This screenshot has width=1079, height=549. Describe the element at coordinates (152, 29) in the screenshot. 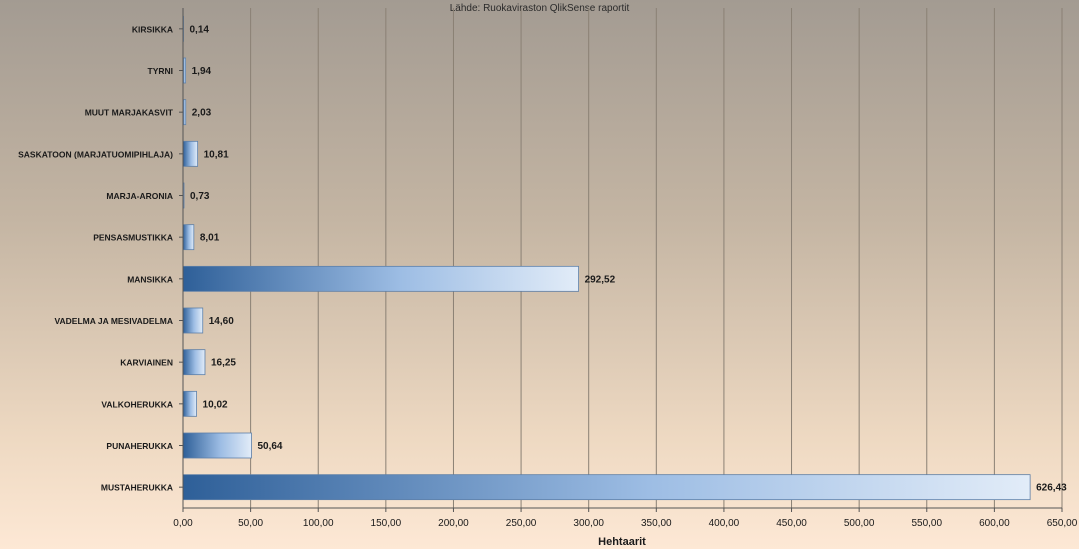

I see `category-label: KIRSIKKA` at that location.